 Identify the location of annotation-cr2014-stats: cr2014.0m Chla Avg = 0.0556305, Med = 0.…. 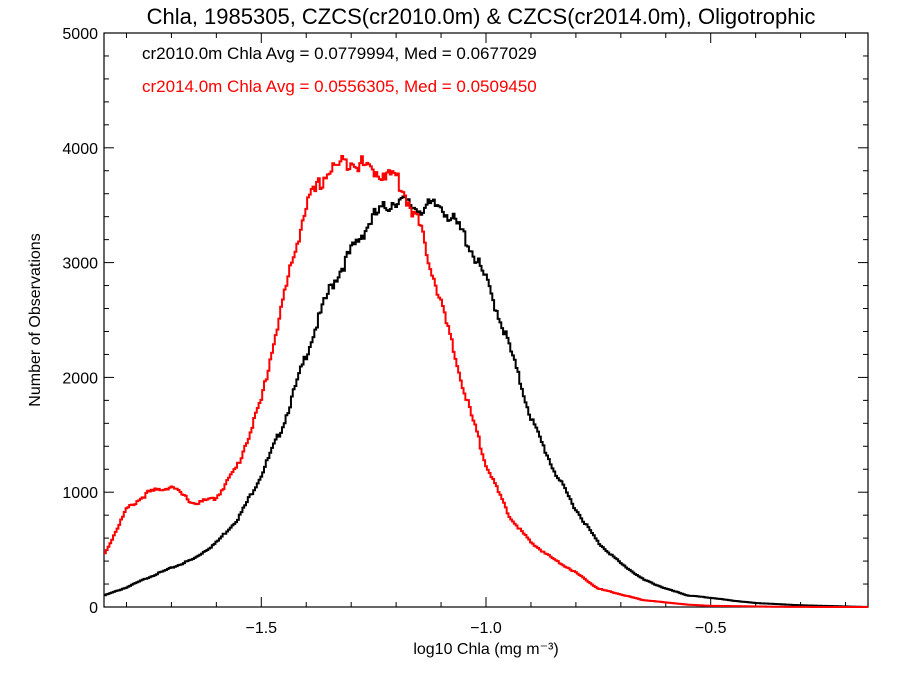
(339, 86).